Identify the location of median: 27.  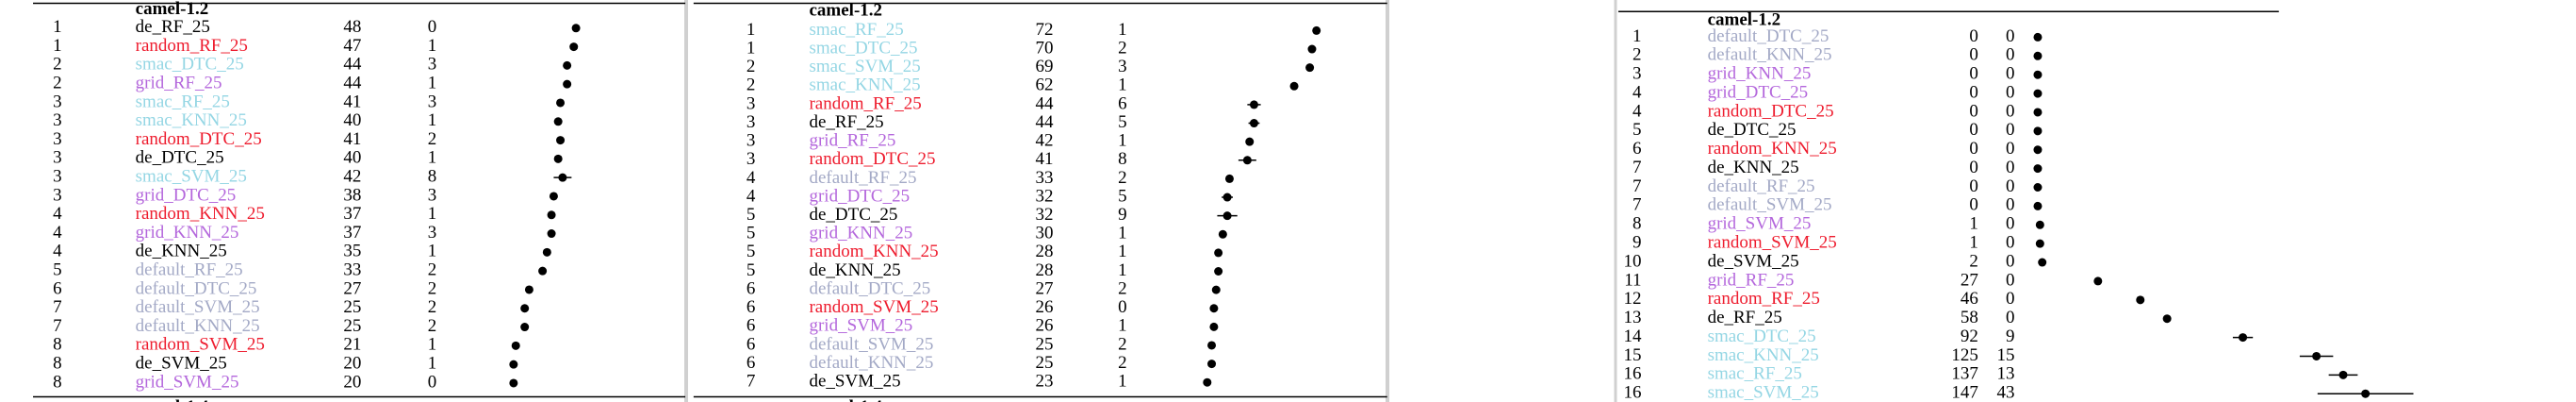
(1969, 280).